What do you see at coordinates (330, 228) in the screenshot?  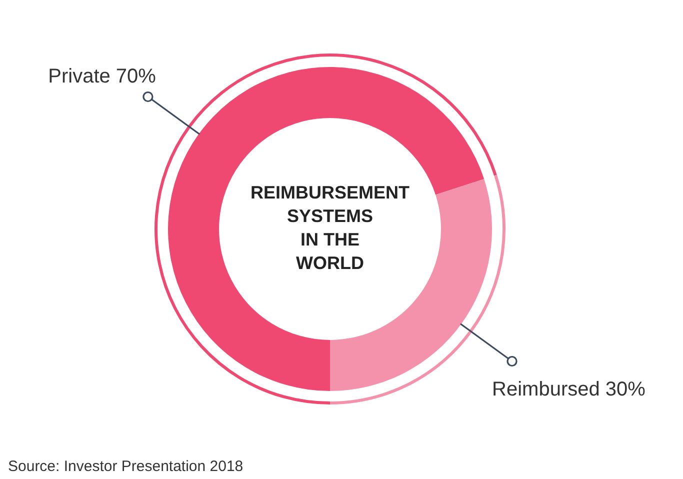 I see `text: REIMBURSEMENT SYSTEMS IN THE WORLD` at bounding box center [330, 228].